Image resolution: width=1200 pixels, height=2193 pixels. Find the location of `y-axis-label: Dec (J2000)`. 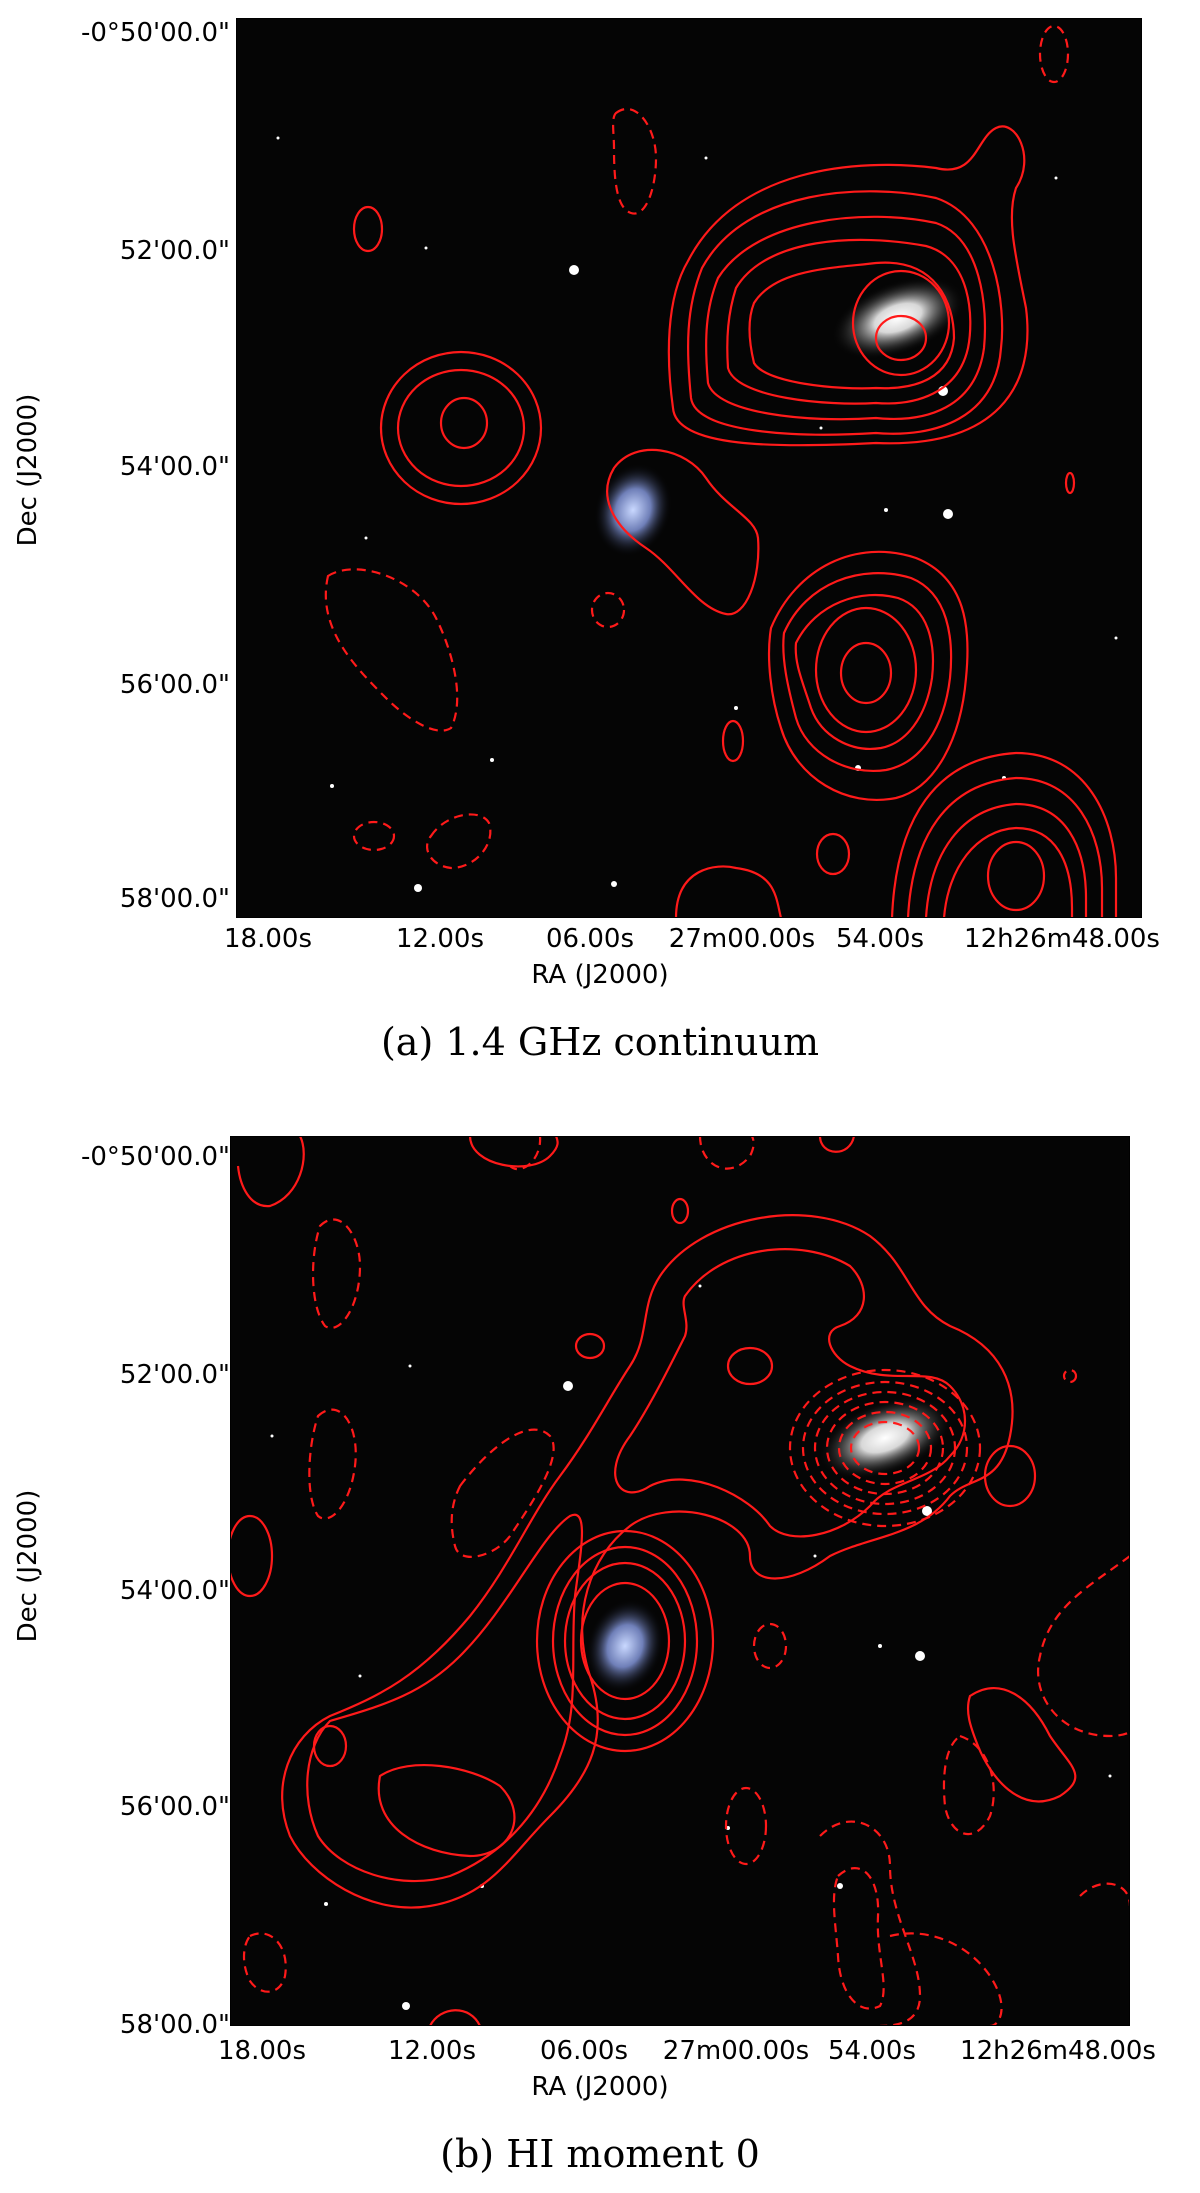

y-axis-label: Dec (J2000) is located at coordinates (28, 1566).